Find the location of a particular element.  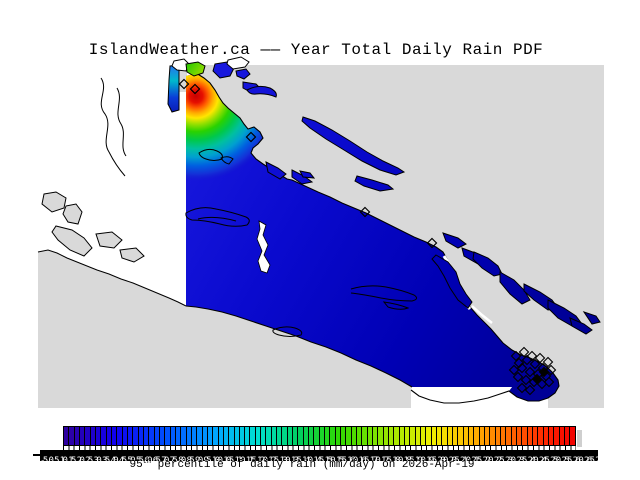

colorbar-left-tick-overflow is located at coordinates (38, 455).